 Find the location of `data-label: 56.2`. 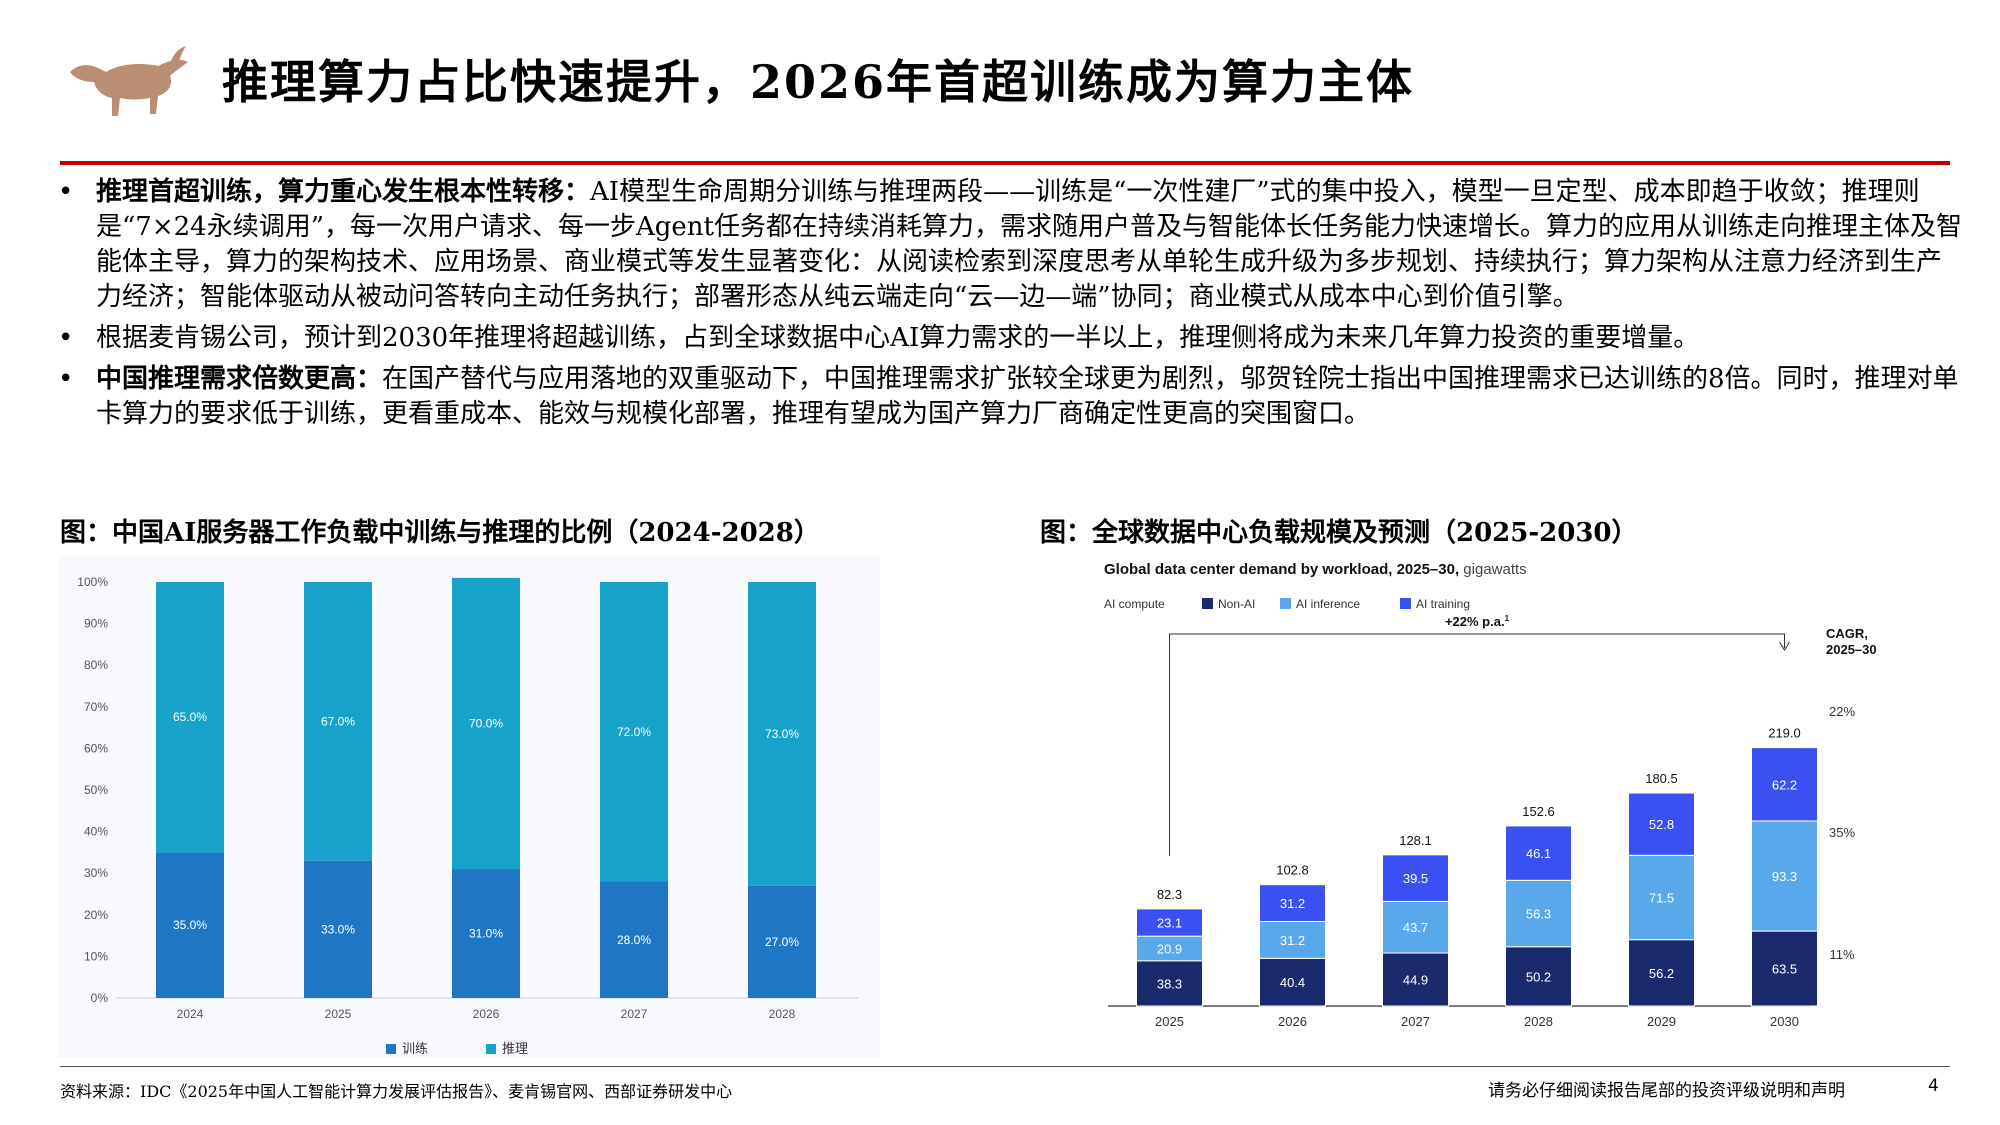

data-label: 56.2 is located at coordinates (1661, 973).